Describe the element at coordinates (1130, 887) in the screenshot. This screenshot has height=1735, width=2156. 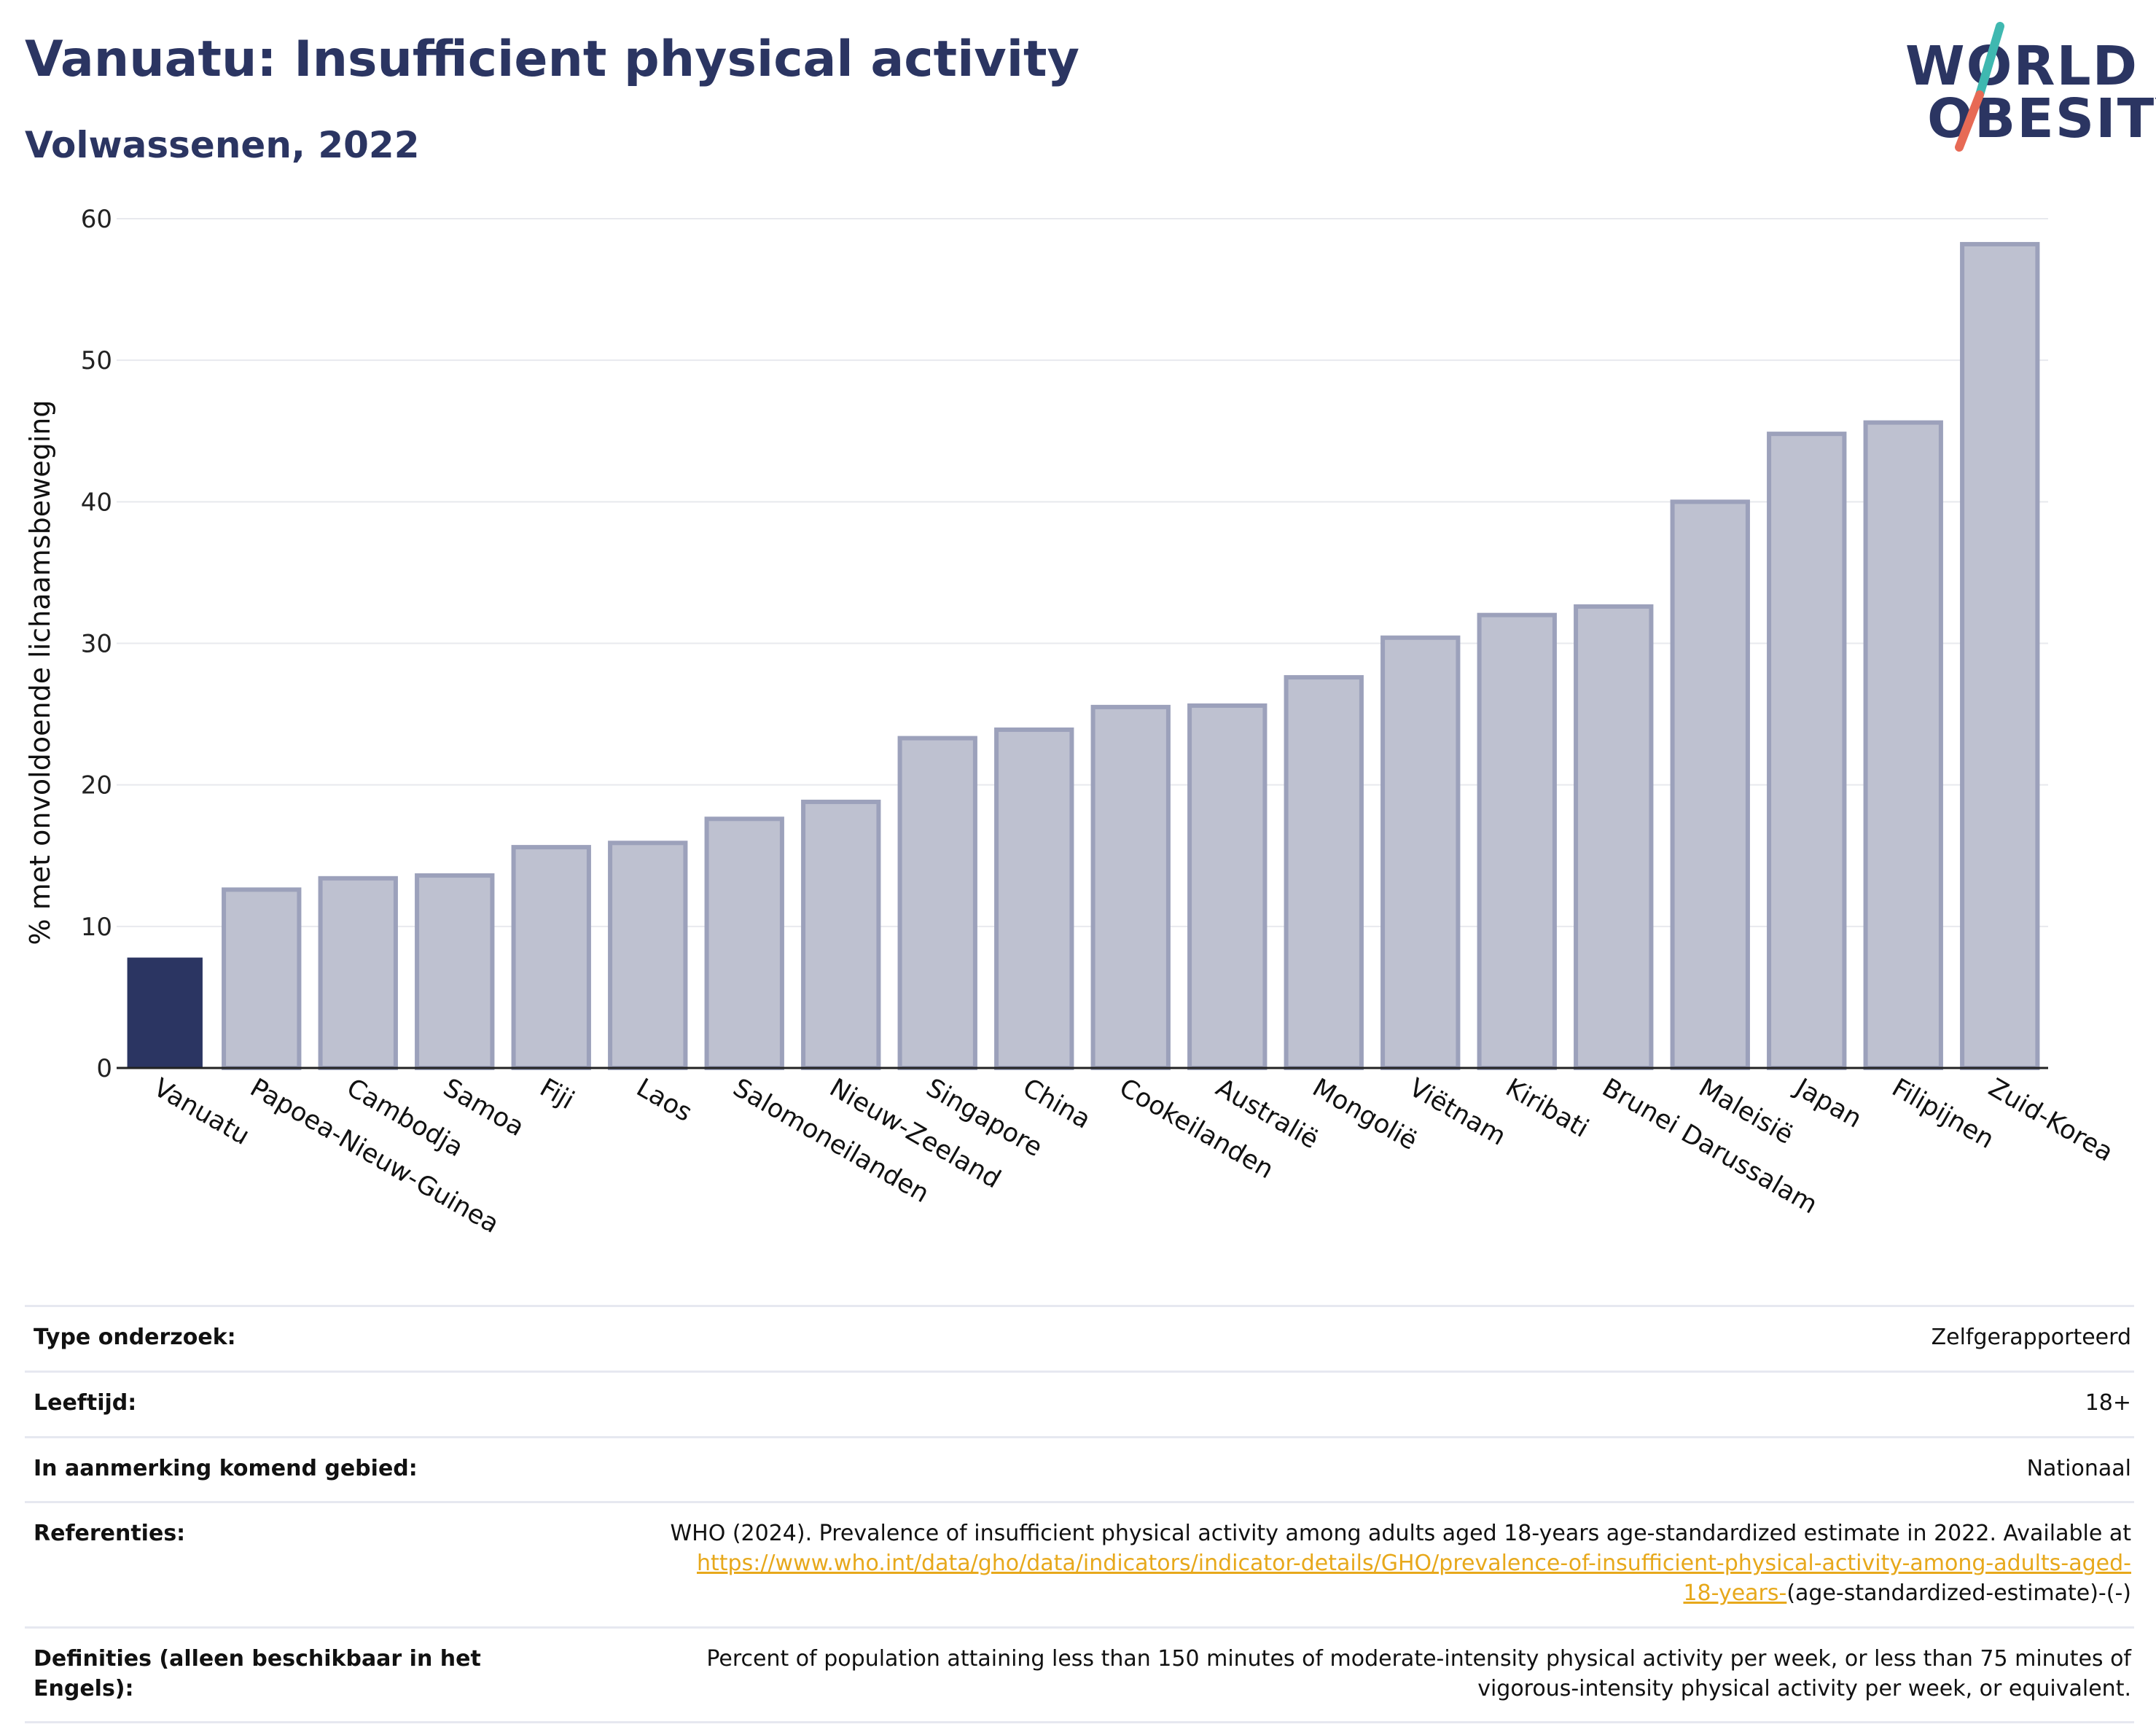
I see `bar-cookeilanden` at that location.